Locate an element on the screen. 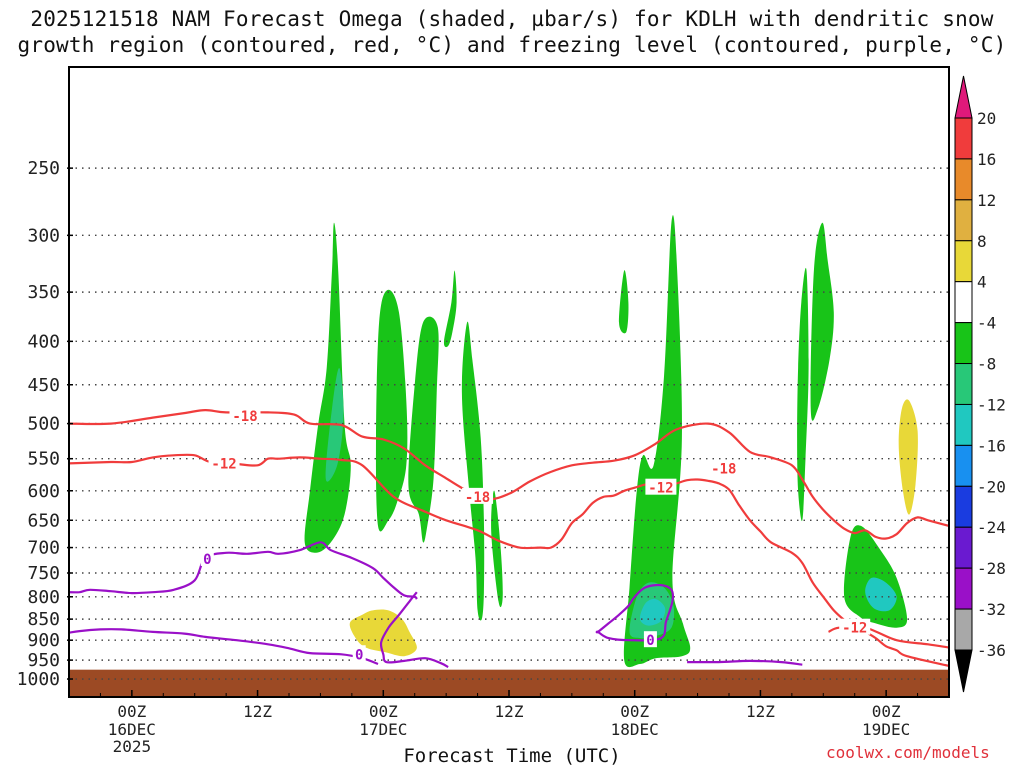 This screenshot has width=1024, height=768. x-tick-sublabel: 19DEC is located at coordinates (886, 729).